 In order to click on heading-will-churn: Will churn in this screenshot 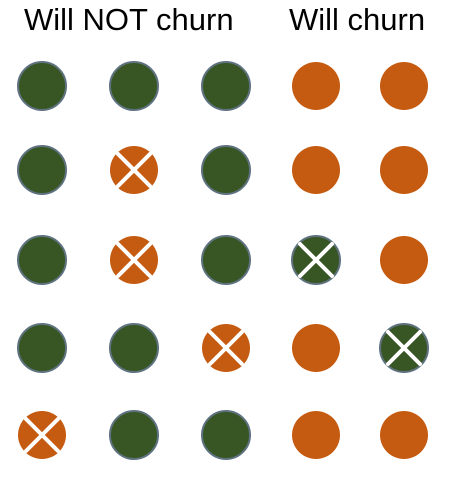, I will do `click(357, 19)`.